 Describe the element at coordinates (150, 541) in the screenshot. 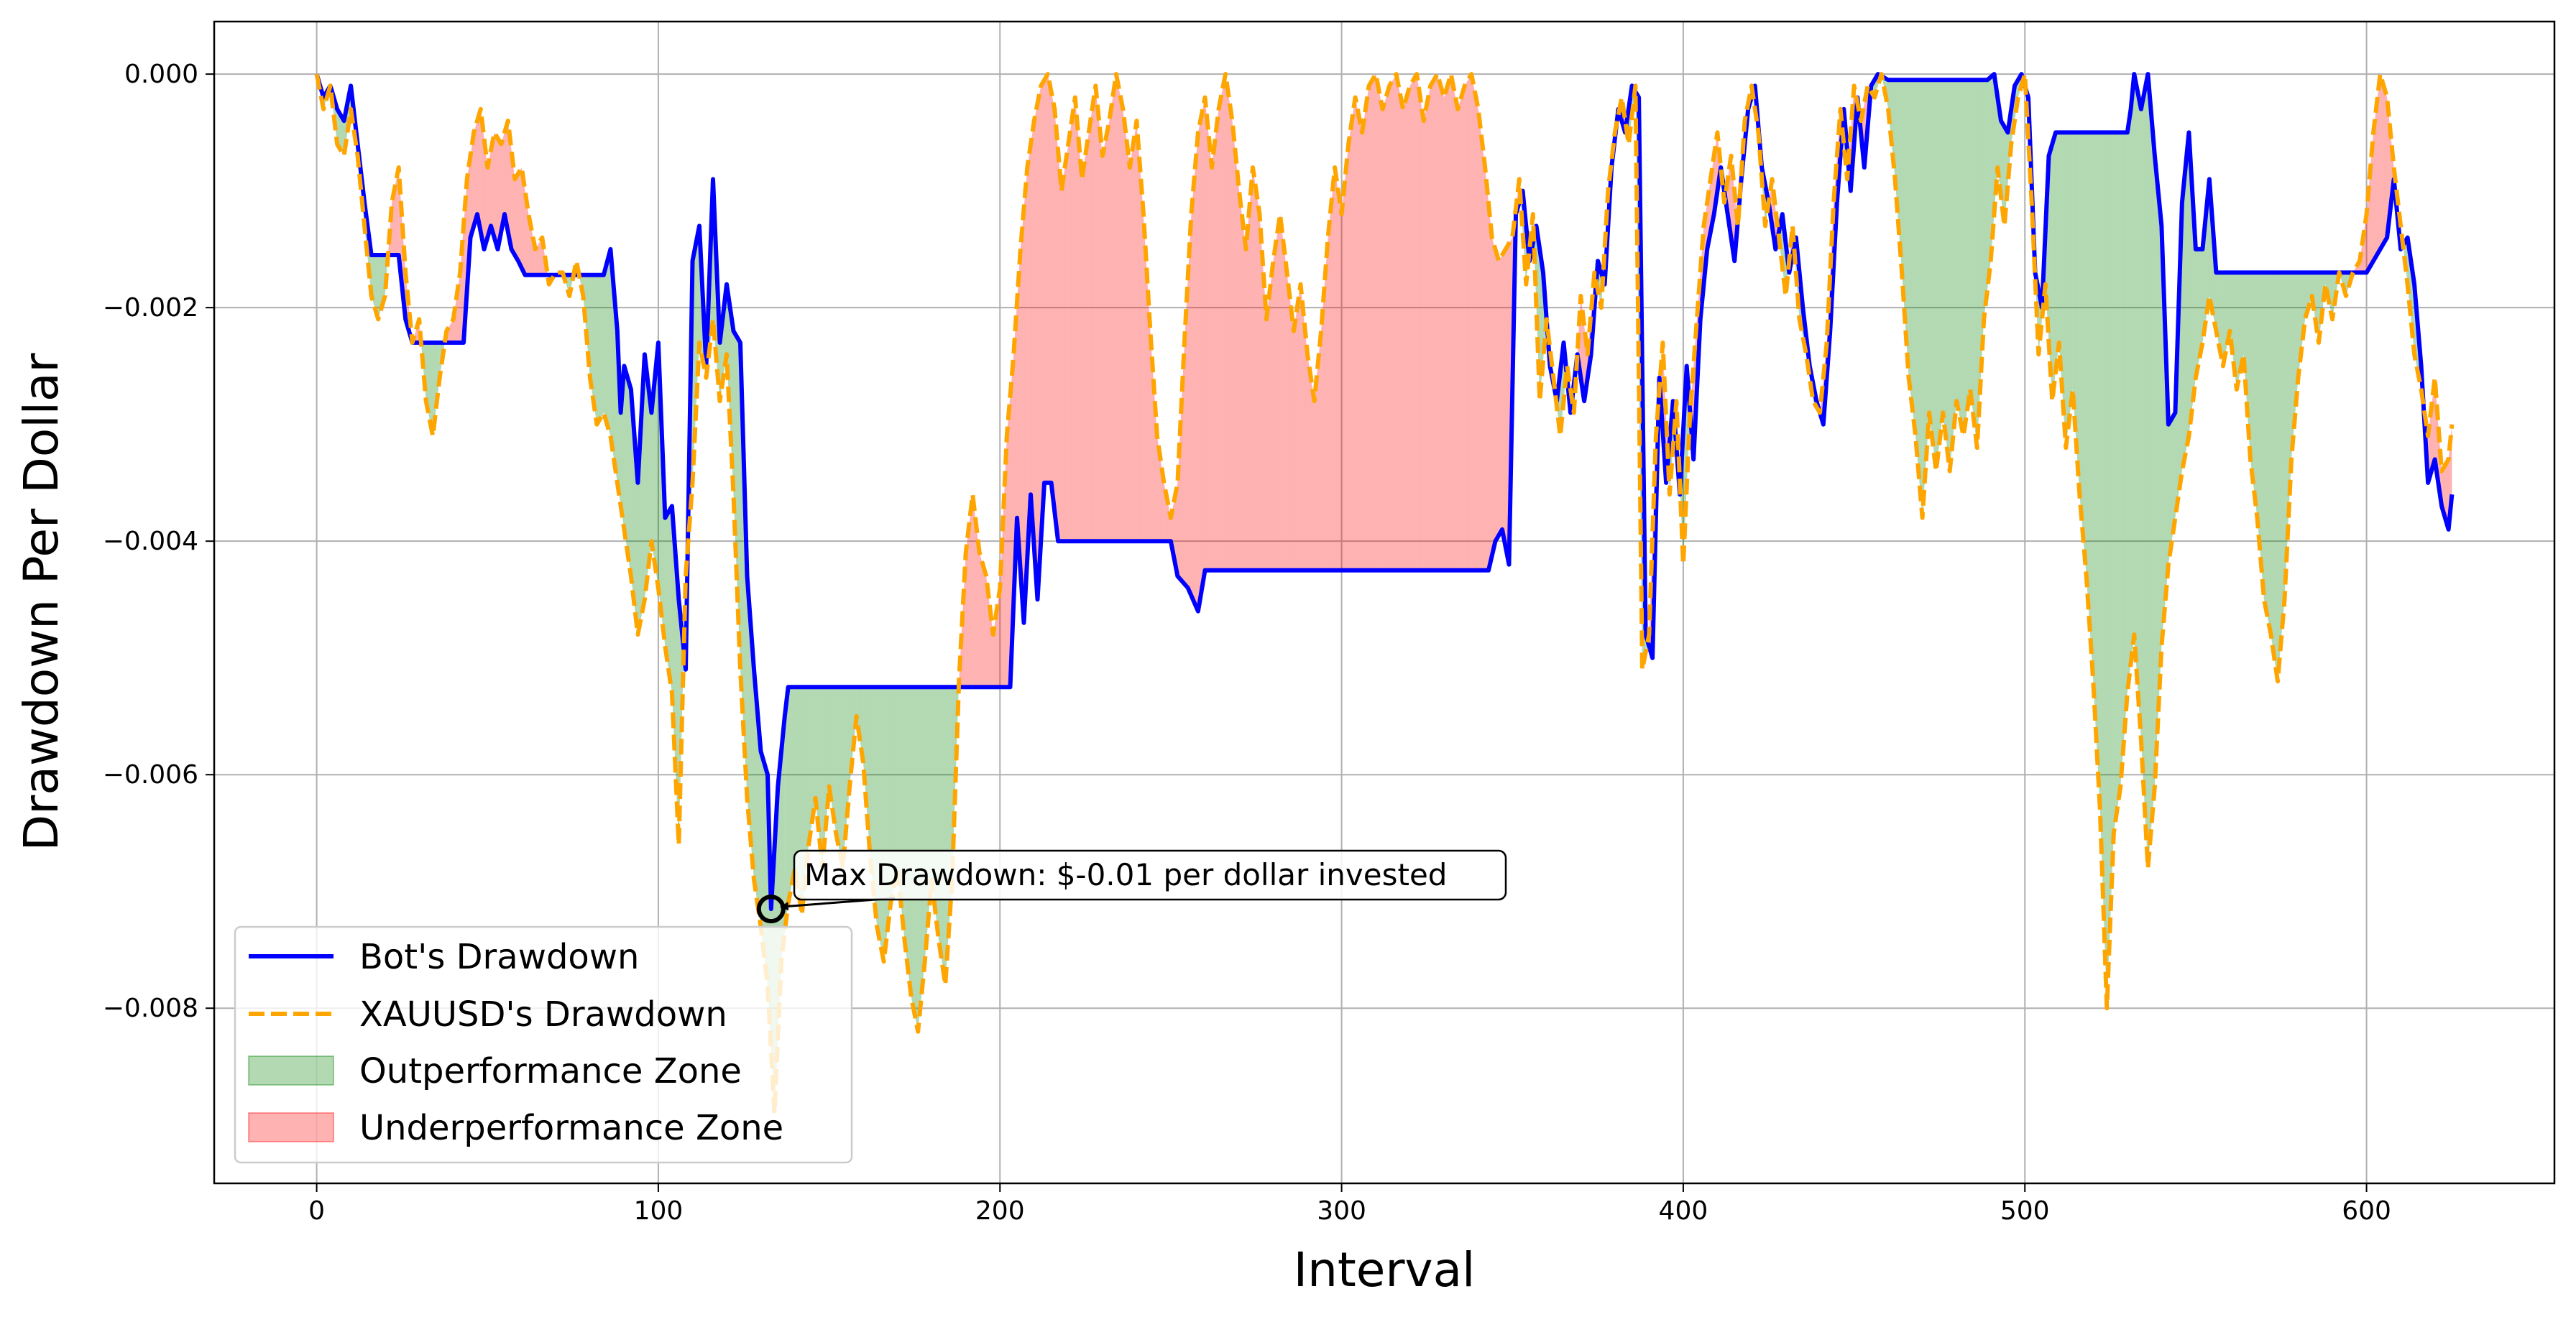

I see `y-tick-label: −0.004` at that location.